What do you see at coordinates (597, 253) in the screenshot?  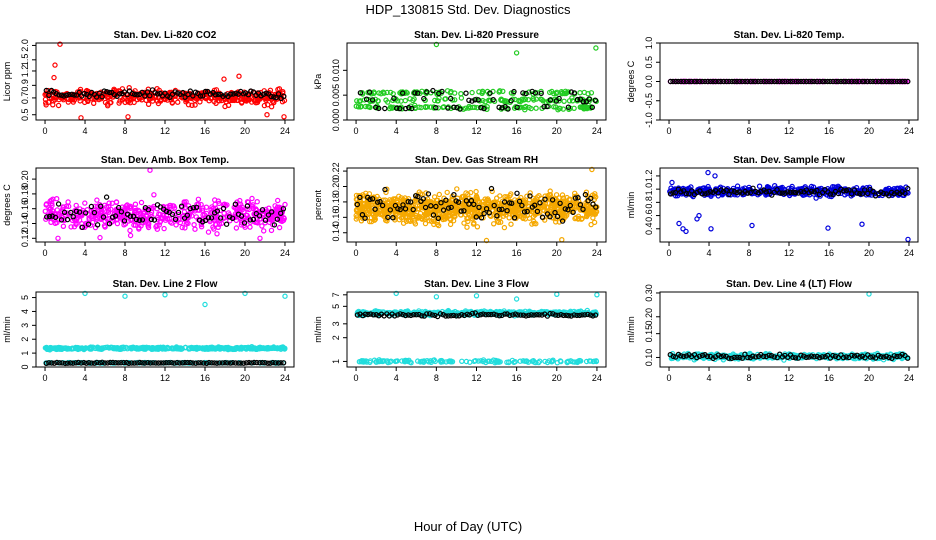 I see `x-tick-label: 24` at bounding box center [597, 253].